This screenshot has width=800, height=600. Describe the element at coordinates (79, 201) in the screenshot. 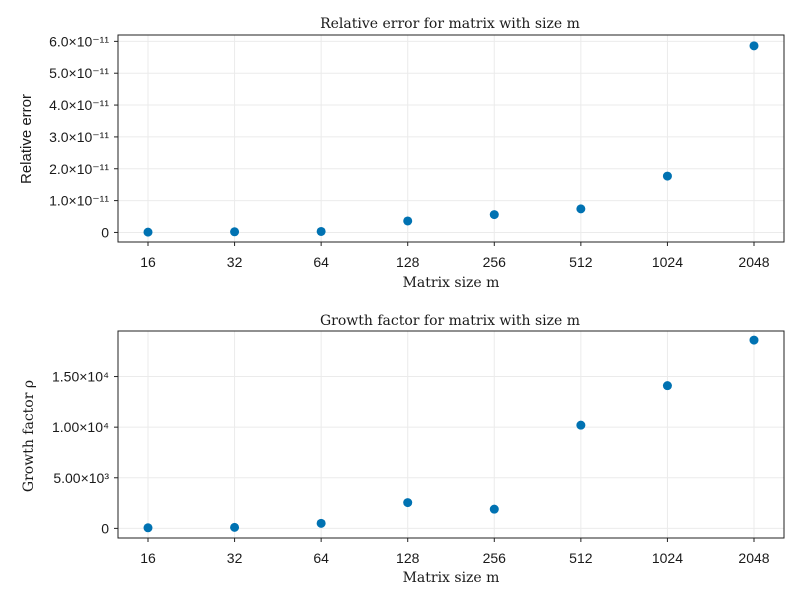

I see `y-tick-label: 1.0×10⁻¹¹` at that location.